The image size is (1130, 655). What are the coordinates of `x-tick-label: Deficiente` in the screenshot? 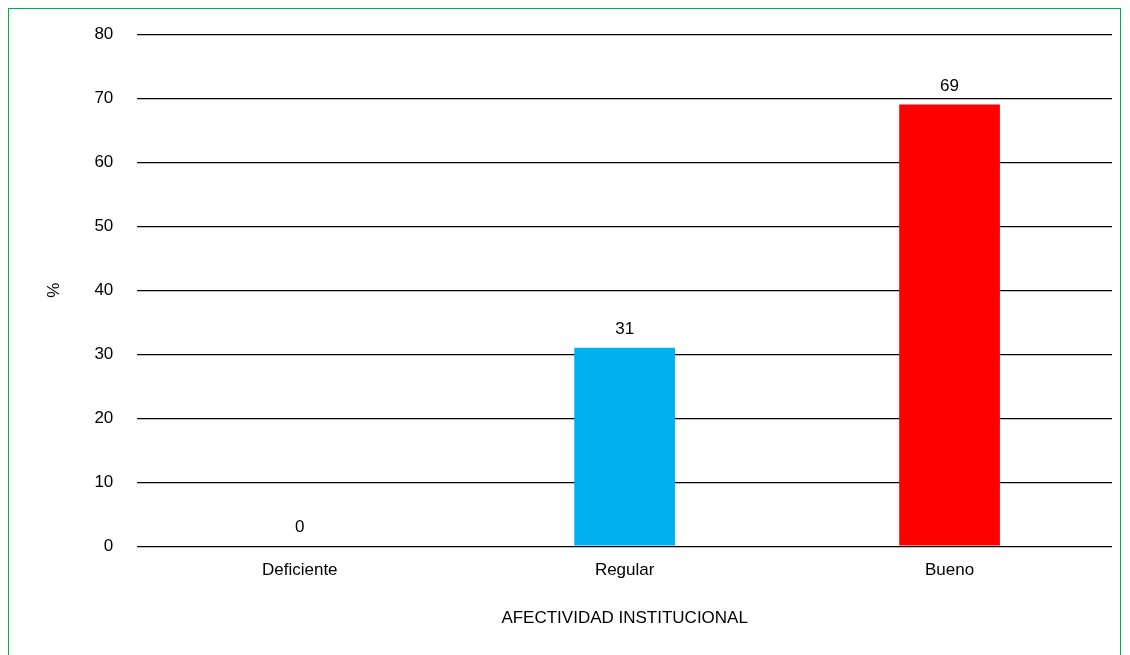 It's located at (299, 570).